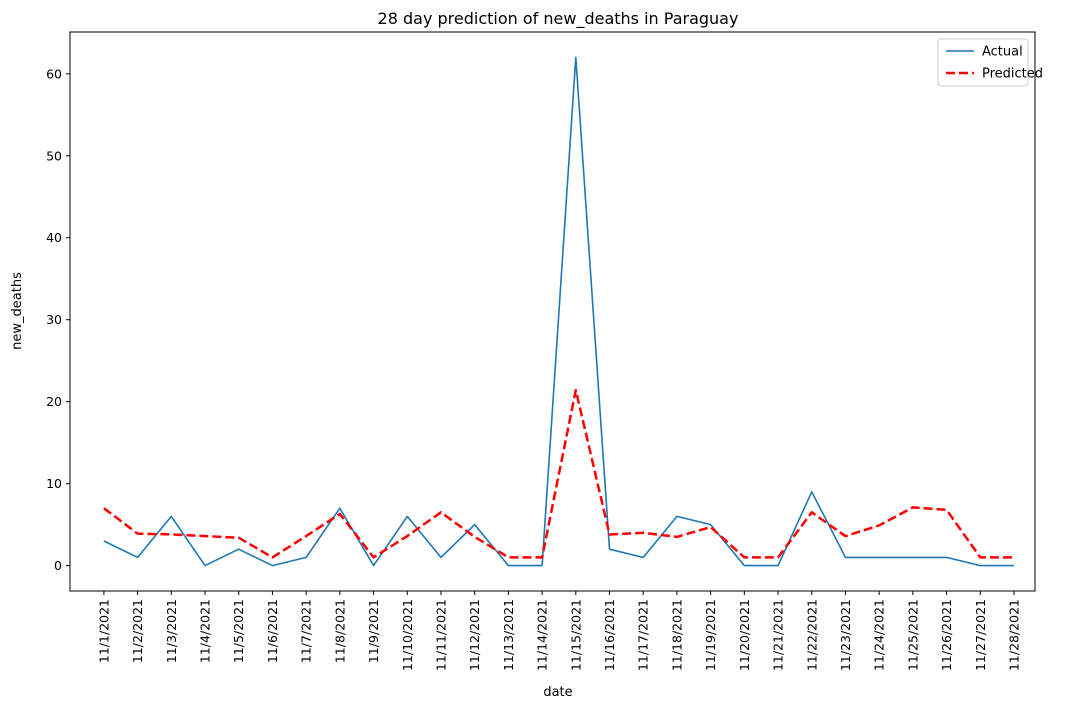 The image size is (1070, 709). Describe the element at coordinates (676, 635) in the screenshot. I see `x-tick-label: 11/18/2021` at that location.